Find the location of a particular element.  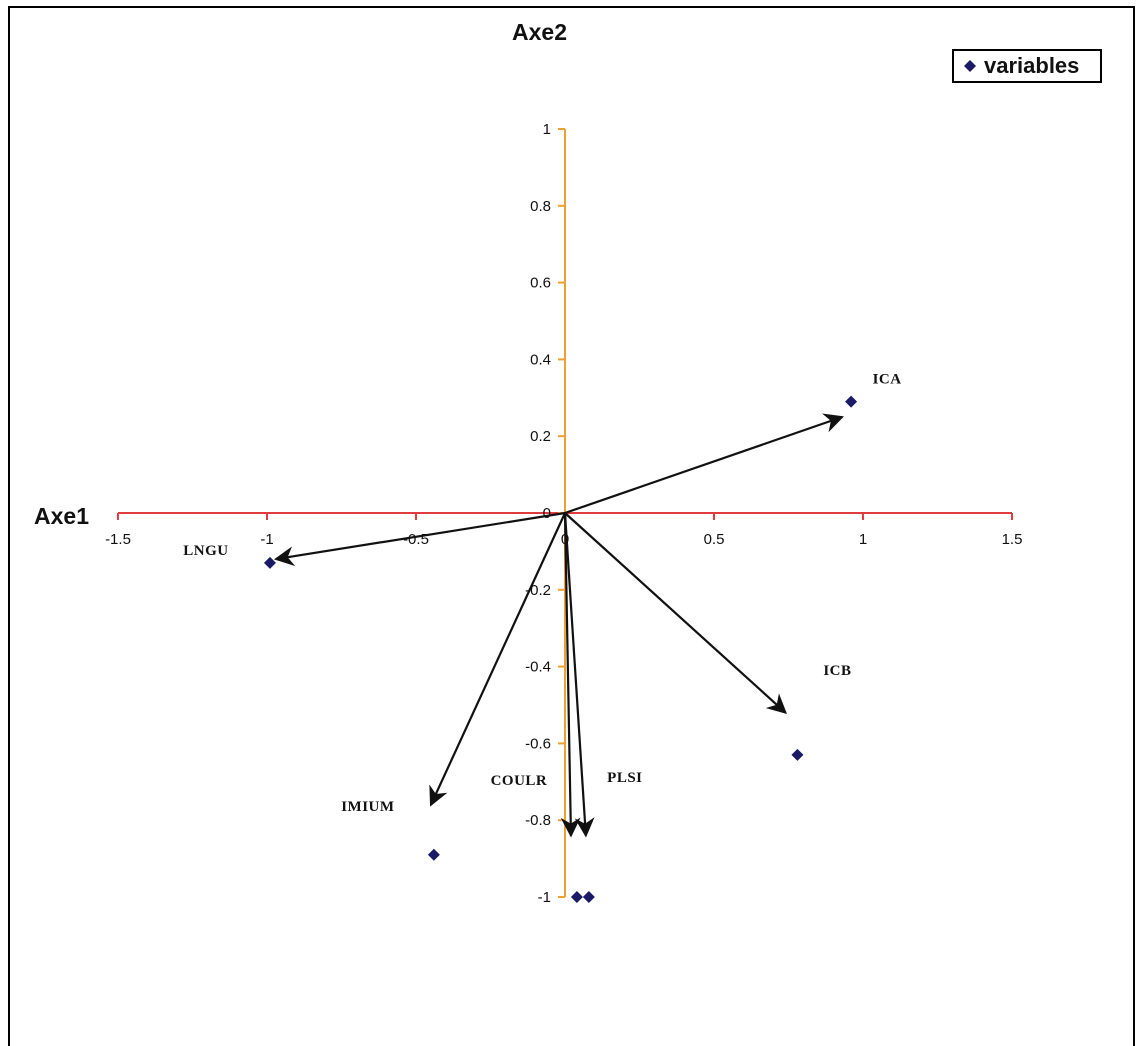

y-tick-label: 0.8 is located at coordinates (540, 206).